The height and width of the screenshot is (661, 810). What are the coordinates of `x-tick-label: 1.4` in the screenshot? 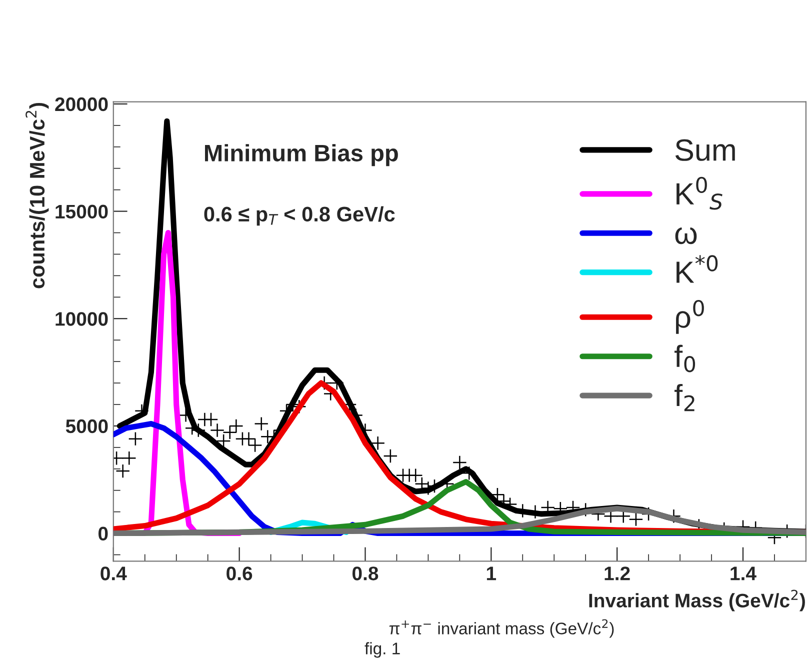 It's located at (743, 573).